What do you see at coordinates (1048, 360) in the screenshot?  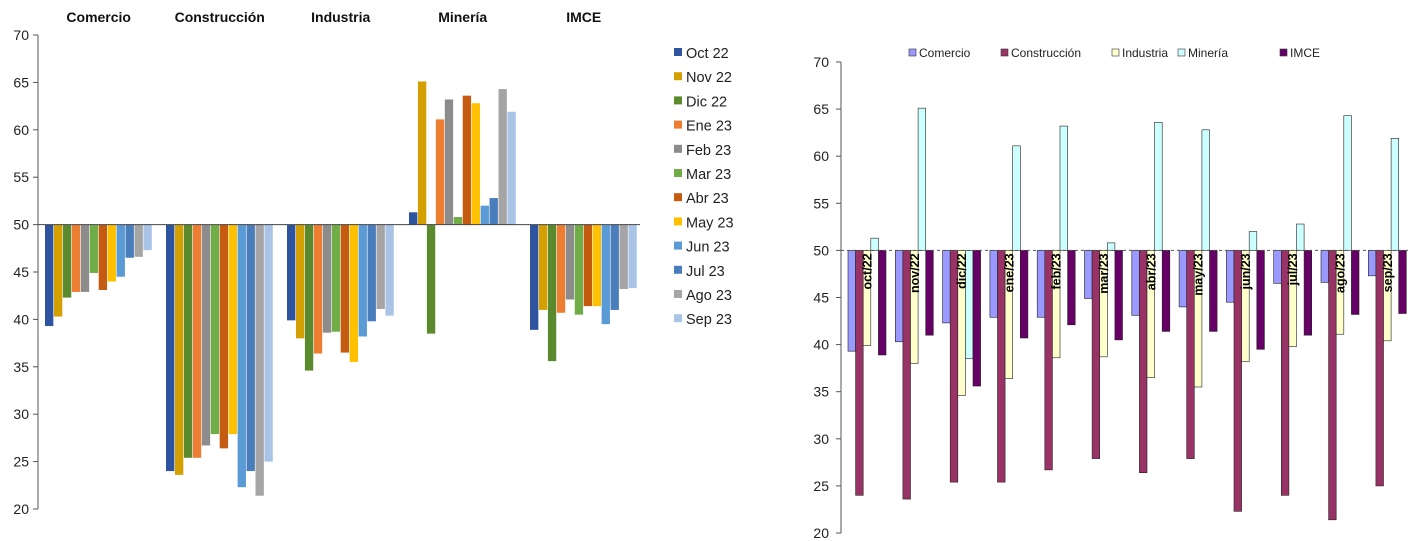 I see `right-bar-feb-23-construccion` at bounding box center [1048, 360].